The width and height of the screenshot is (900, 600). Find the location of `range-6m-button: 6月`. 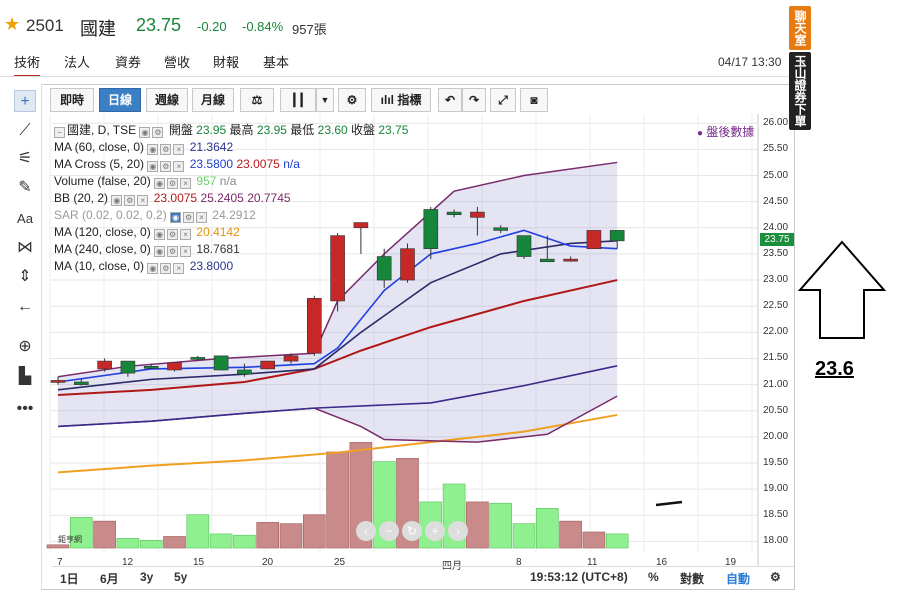

range-6m-button: 6月 is located at coordinates (109, 579).